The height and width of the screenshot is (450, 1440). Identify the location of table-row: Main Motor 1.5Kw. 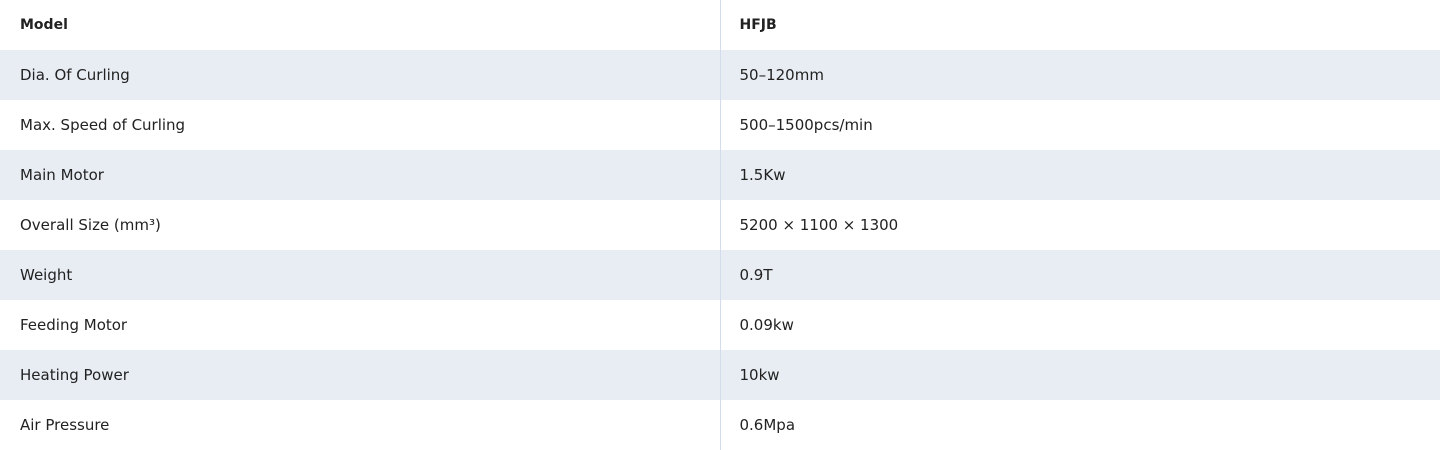
(720, 175).